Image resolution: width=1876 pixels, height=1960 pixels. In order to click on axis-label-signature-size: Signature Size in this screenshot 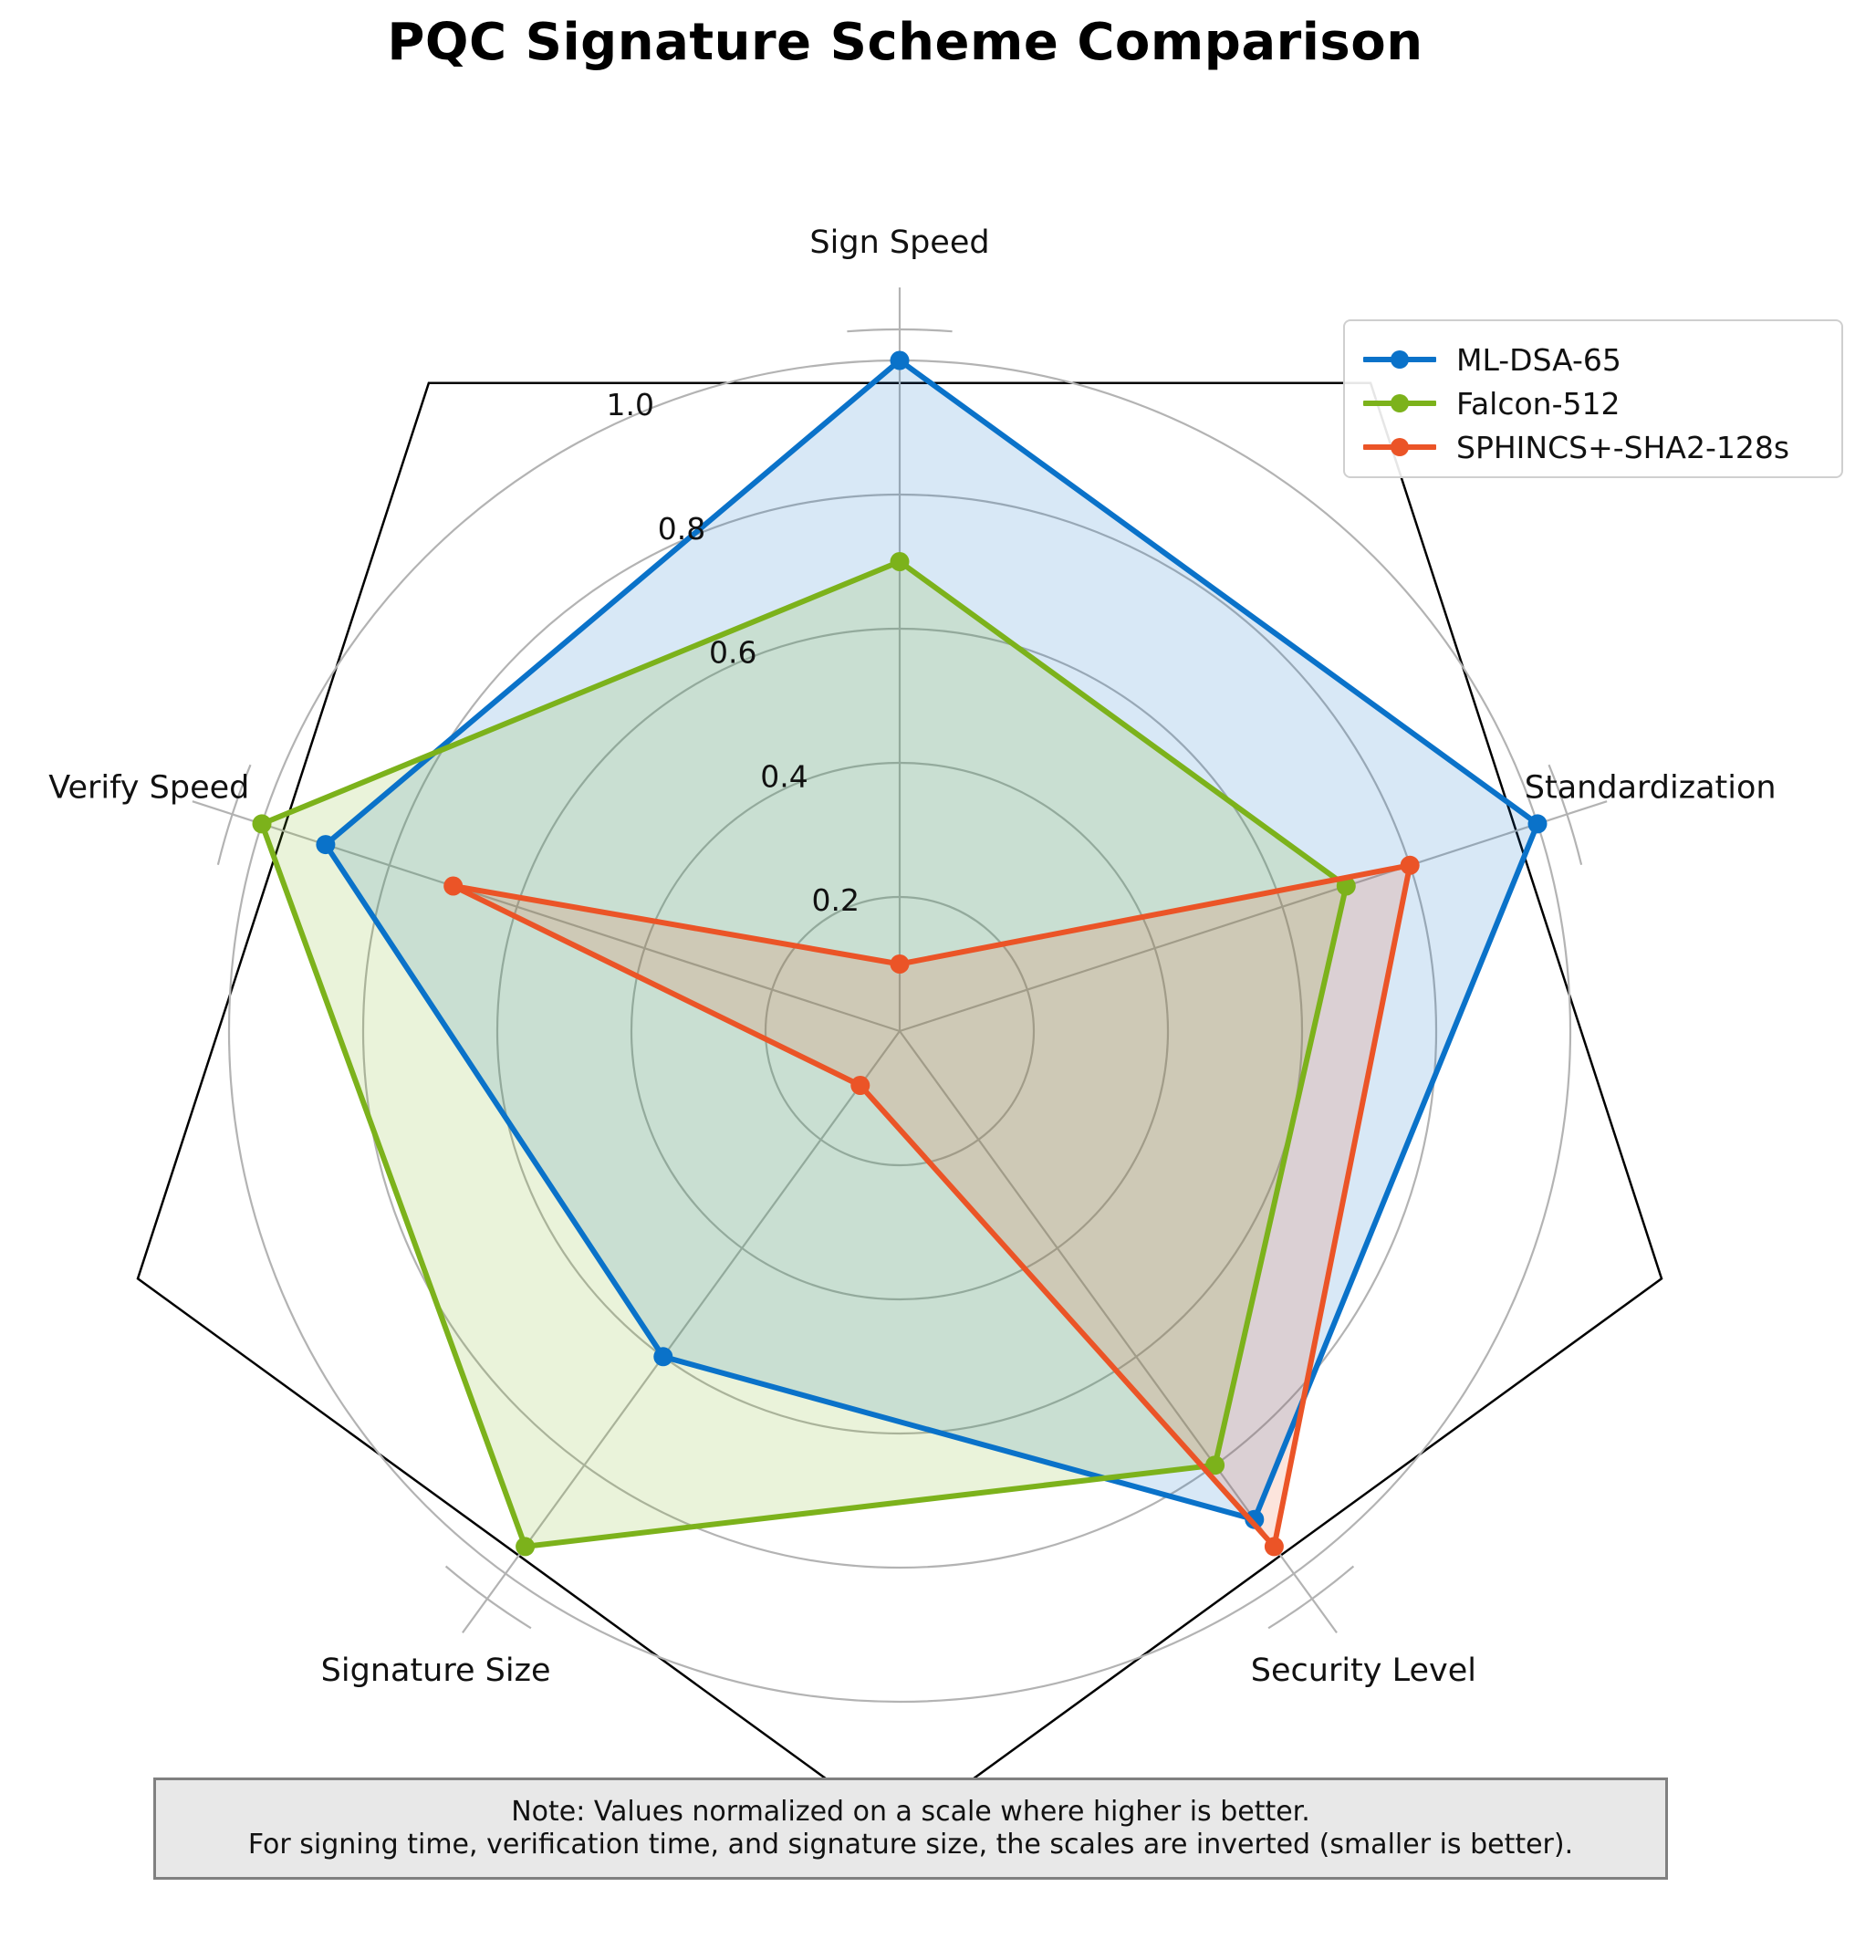, I will do `click(436, 1671)`.